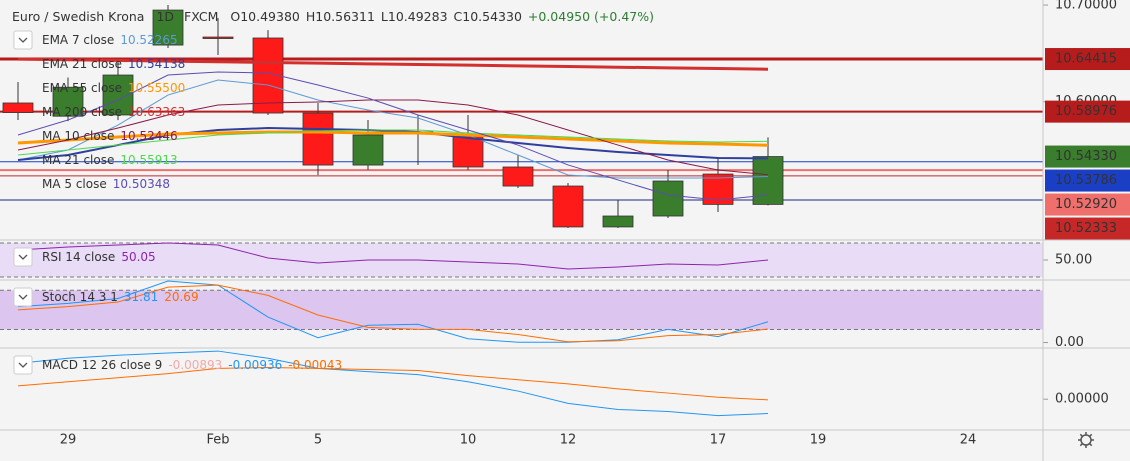 This screenshot has height=461, width=1130. I want to click on x-tick-label: 24, so click(968, 440).